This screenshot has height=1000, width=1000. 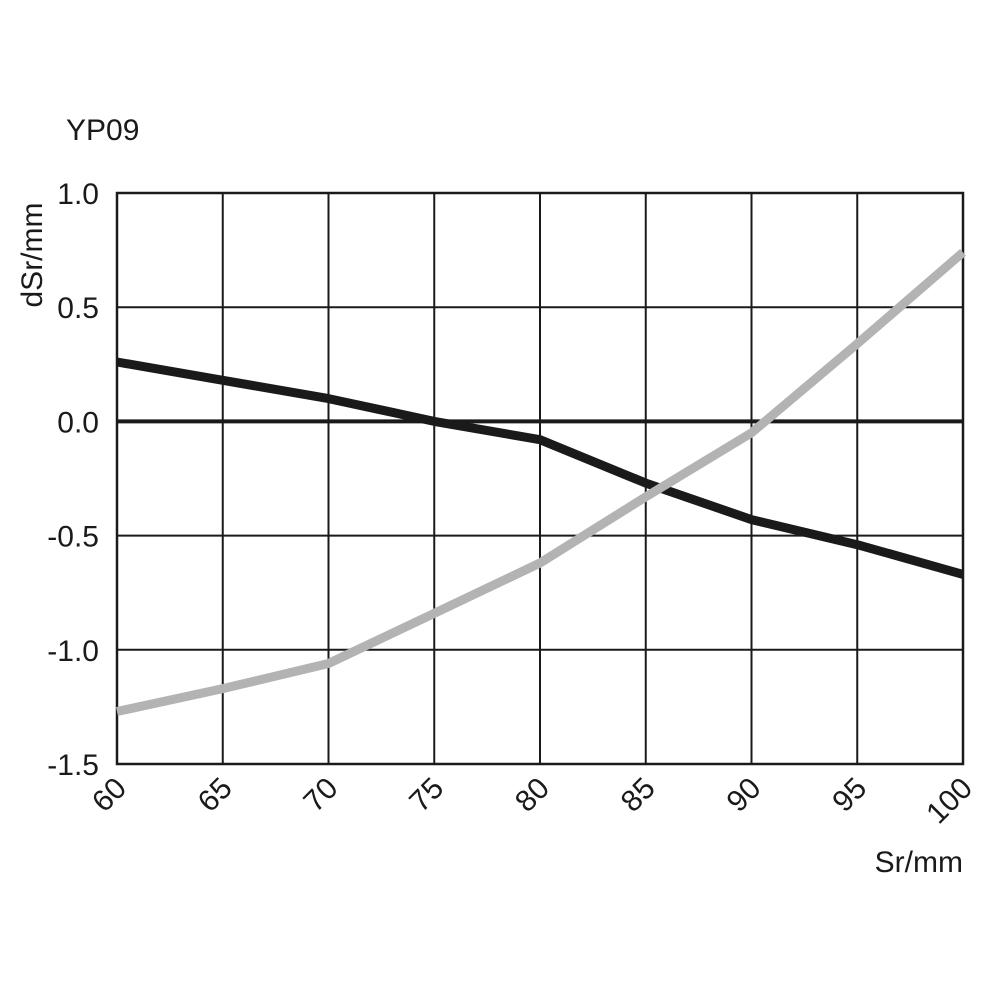 I want to click on y-tick-label: -0.5, so click(x=73, y=537).